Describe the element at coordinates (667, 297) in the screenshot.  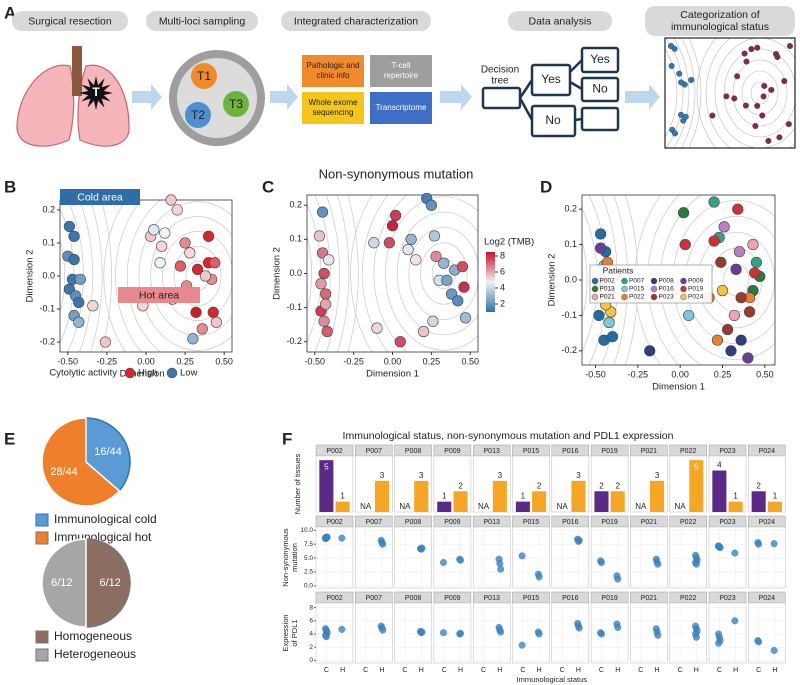
I see `legend-label: P023` at that location.